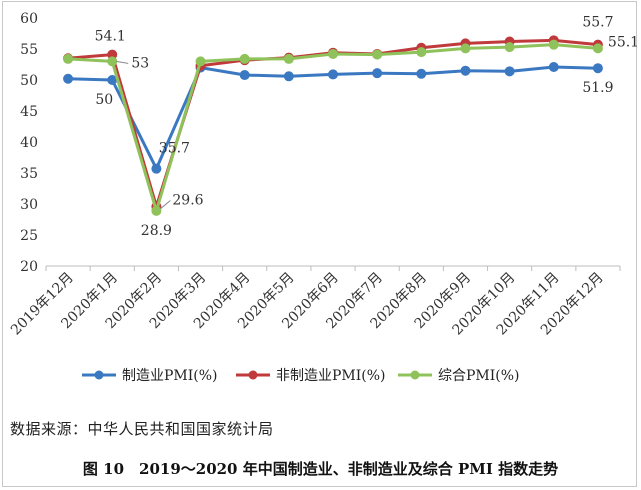  Describe the element at coordinates (156, 231) in the screenshot. I see `data-label: 28.9` at that location.